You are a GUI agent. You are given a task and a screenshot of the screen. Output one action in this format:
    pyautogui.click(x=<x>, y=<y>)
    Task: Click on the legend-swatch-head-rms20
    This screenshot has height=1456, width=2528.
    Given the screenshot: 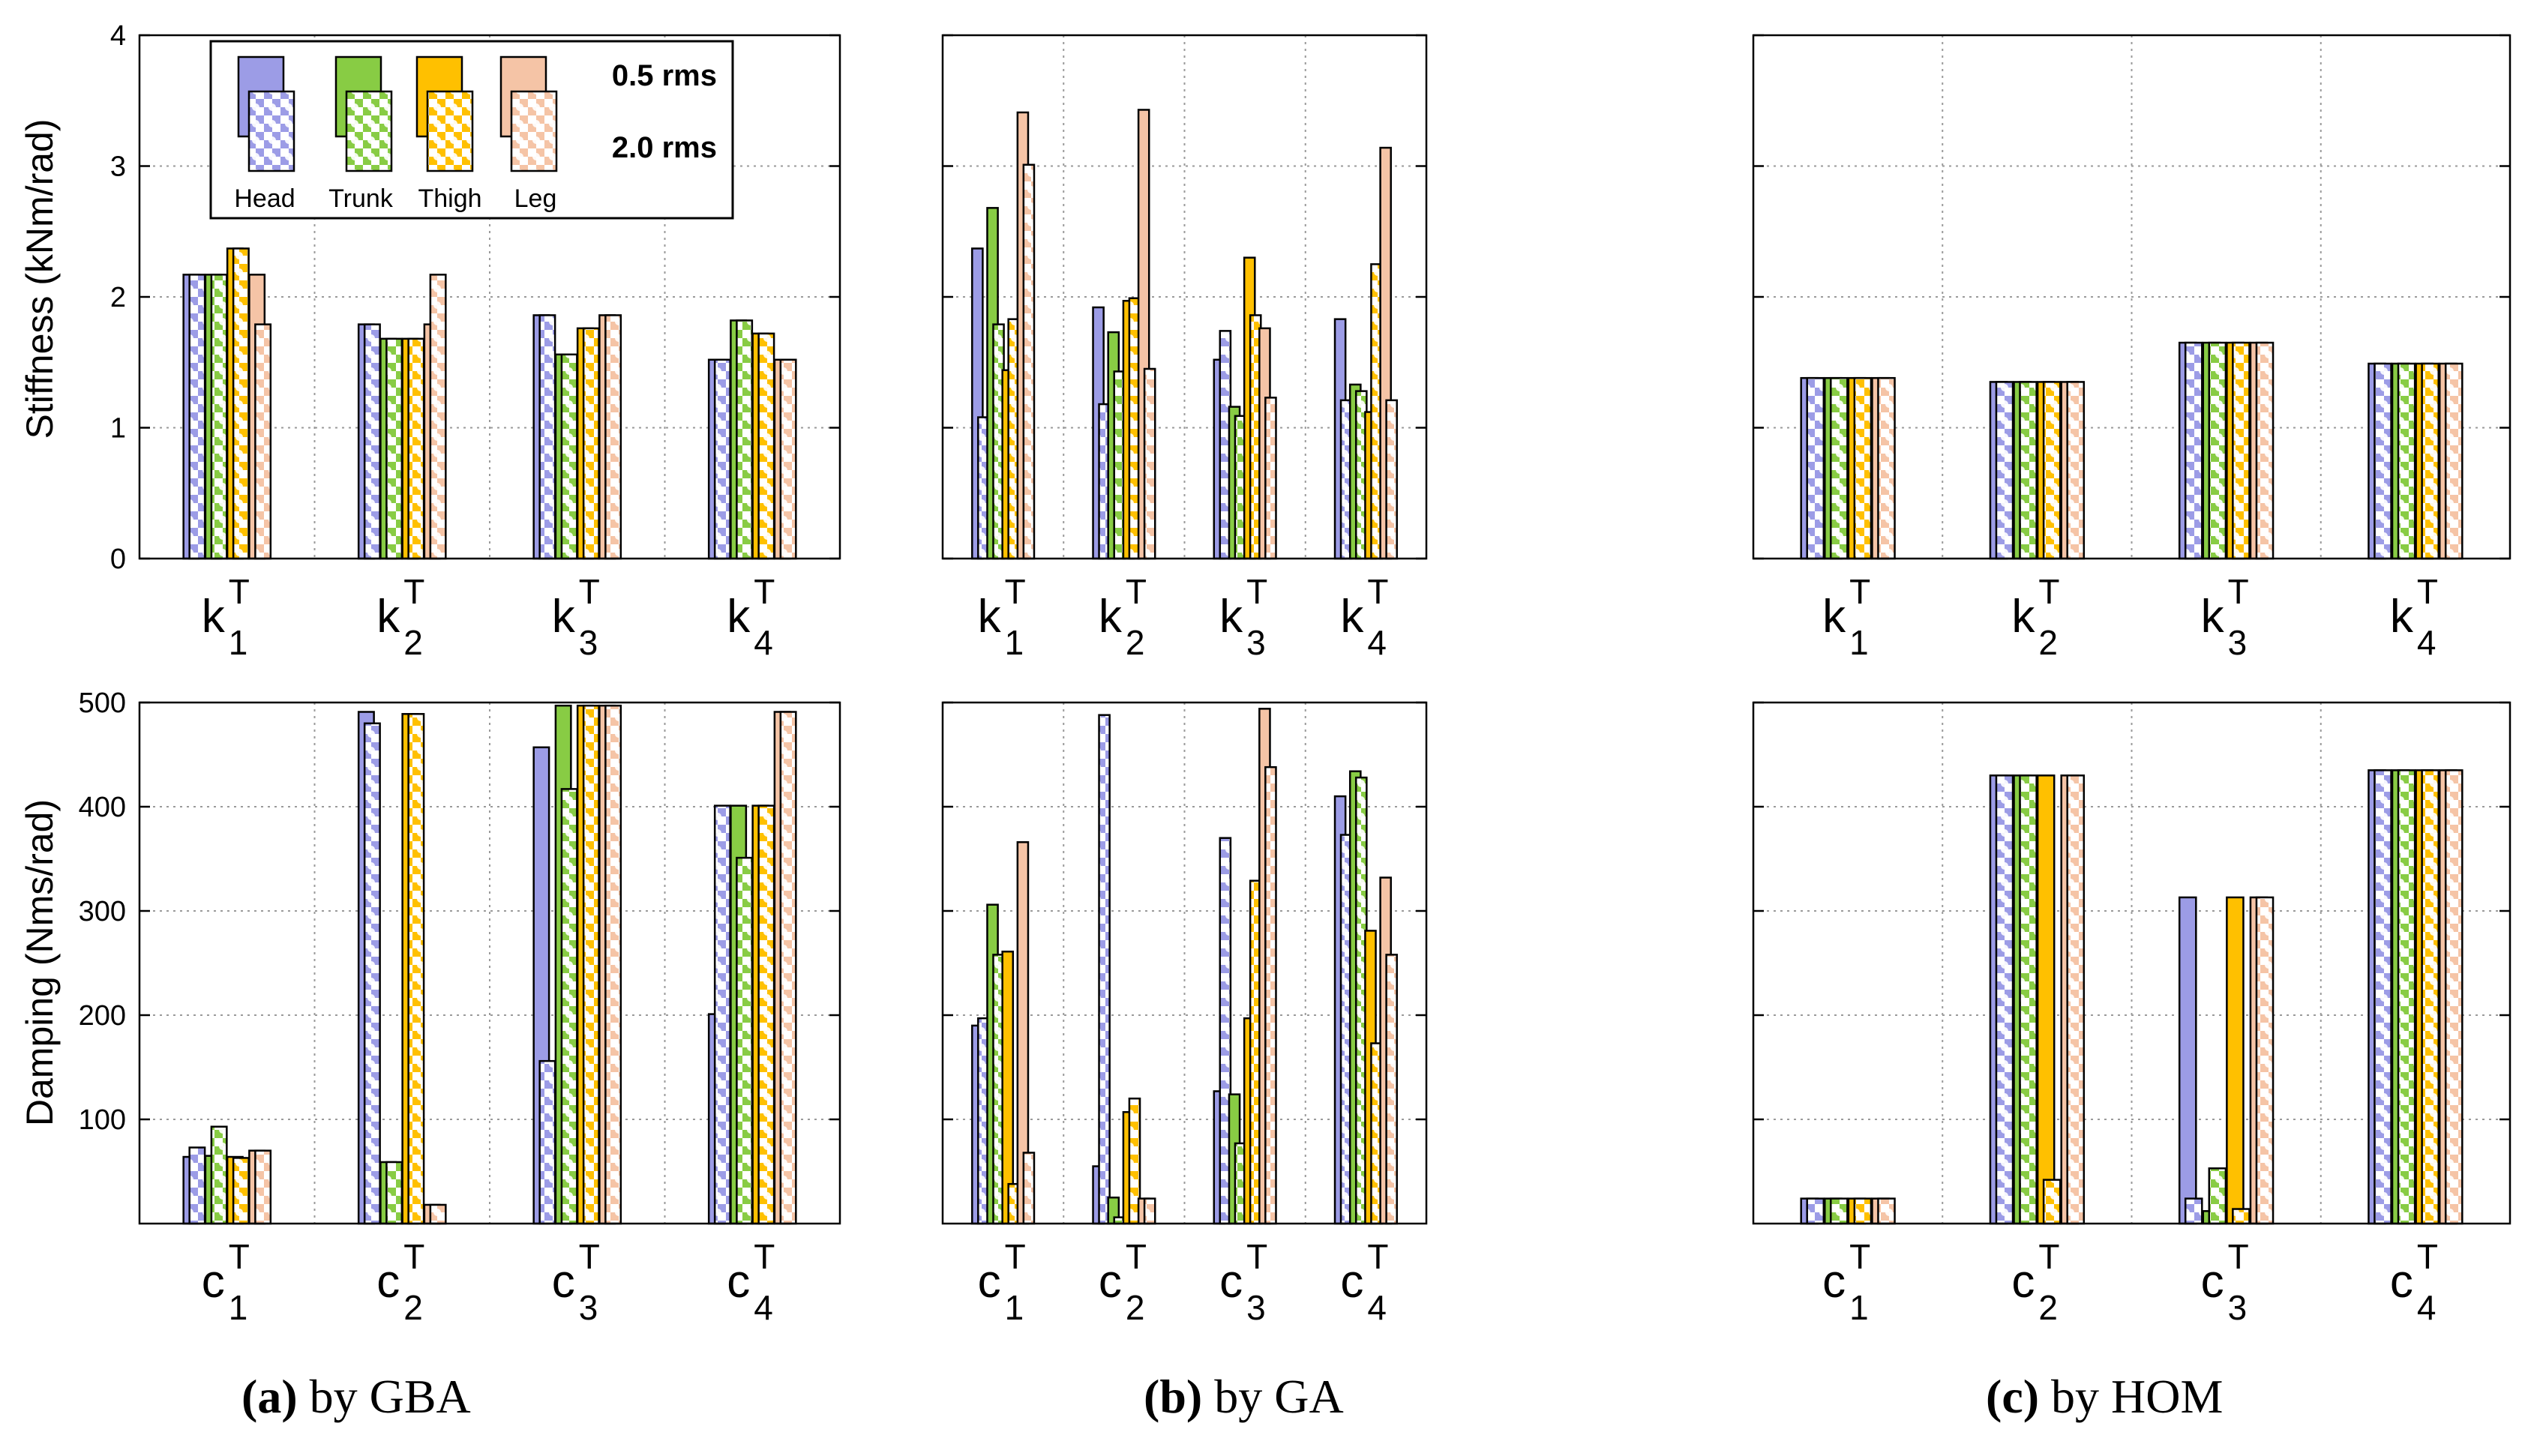 What is the action you would take?
    pyautogui.click(x=271, y=131)
    